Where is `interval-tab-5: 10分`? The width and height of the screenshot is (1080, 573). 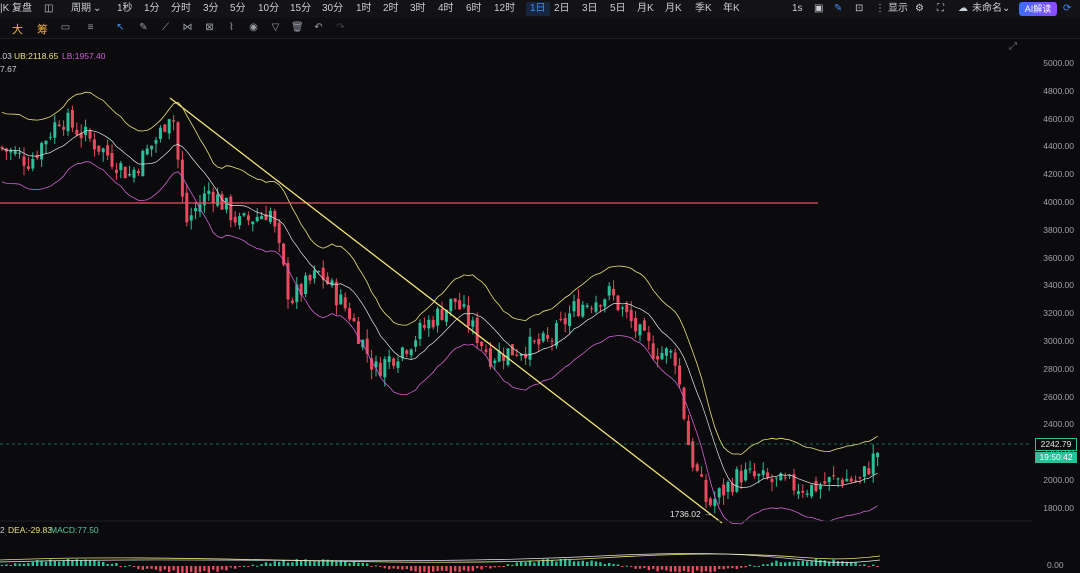 interval-tab-5: 10分 is located at coordinates (269, 8).